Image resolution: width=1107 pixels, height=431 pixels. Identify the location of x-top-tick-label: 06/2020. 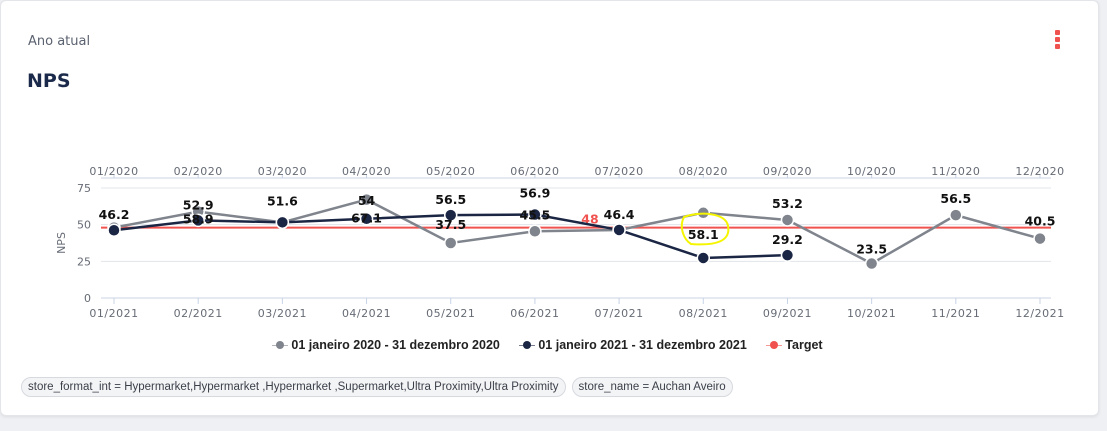
(534, 171).